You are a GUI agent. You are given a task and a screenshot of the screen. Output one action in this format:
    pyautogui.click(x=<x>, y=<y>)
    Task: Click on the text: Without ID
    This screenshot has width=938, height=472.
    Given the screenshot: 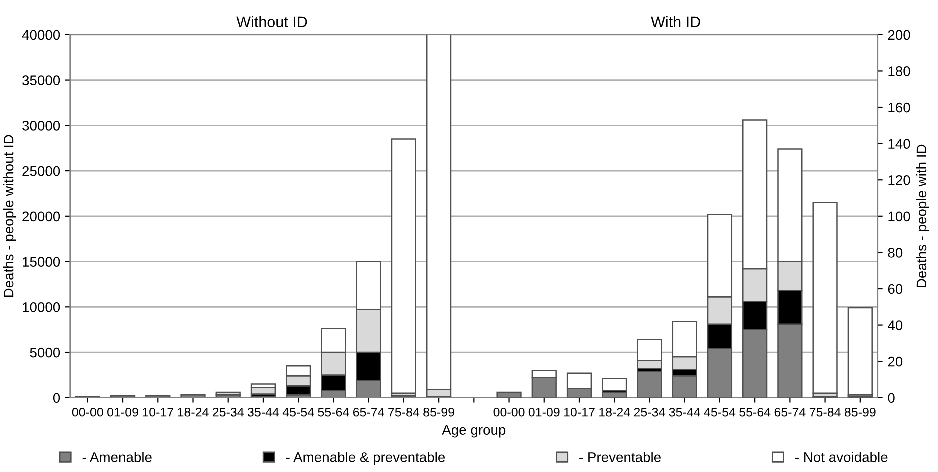 What is the action you would take?
    pyautogui.click(x=272, y=22)
    